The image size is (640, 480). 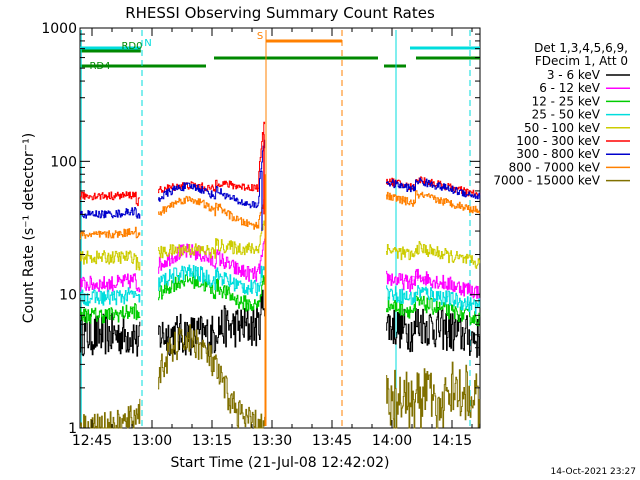 What do you see at coordinates (581, 48) in the screenshot?
I see `legend-header-line-1: Det 1,3,4,5,6,9,` at bounding box center [581, 48].